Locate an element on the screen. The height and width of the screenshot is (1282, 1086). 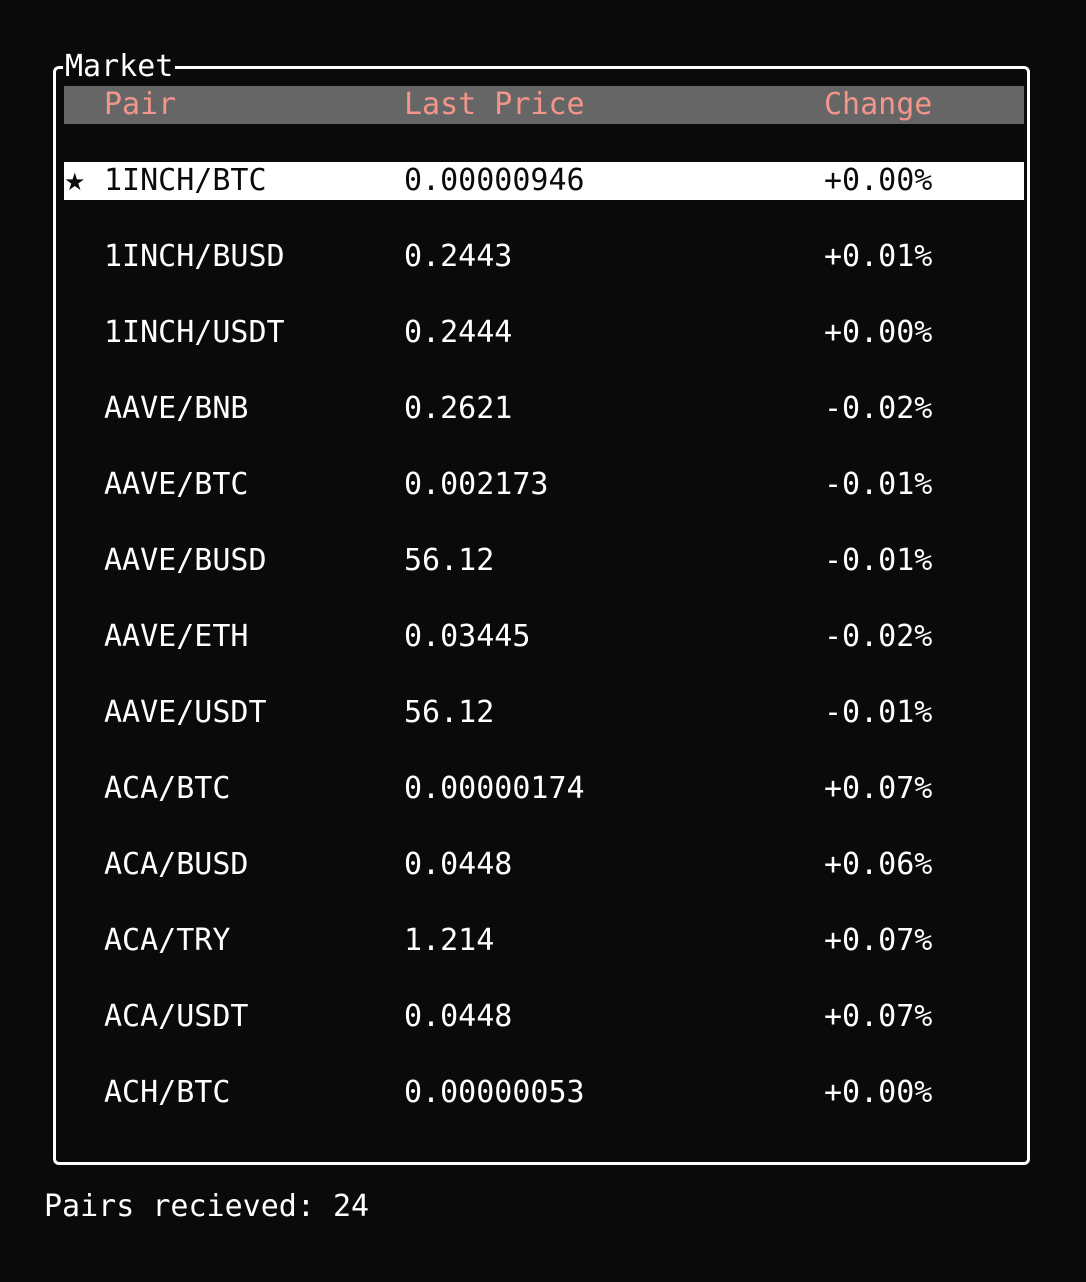
market-row: AAVE/BTC 0.002173 -0.01% is located at coordinates (544, 485).